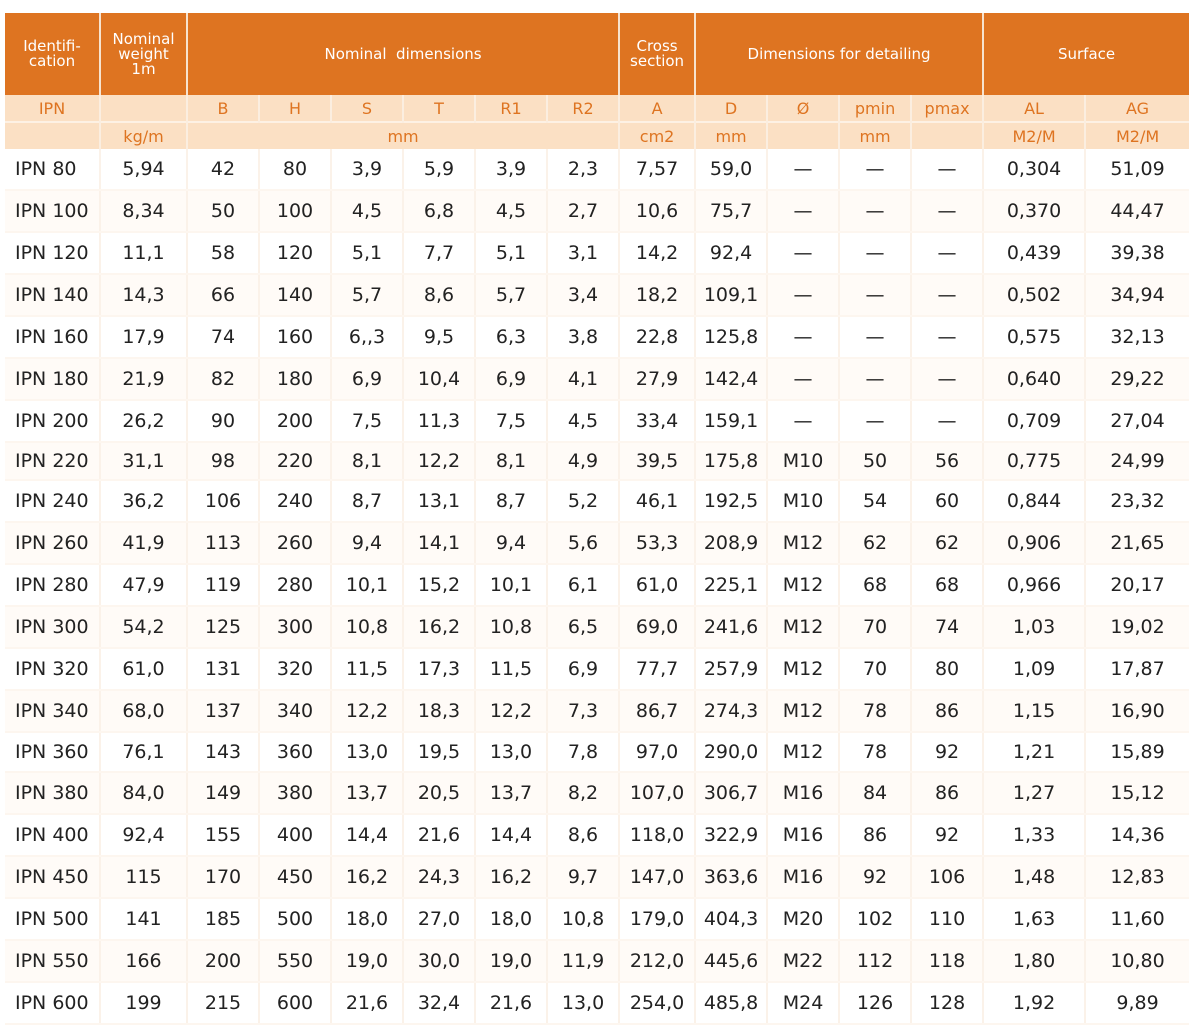 This screenshot has height=1031, width=1200. I want to click on table-cell: 11,1, so click(144, 253).